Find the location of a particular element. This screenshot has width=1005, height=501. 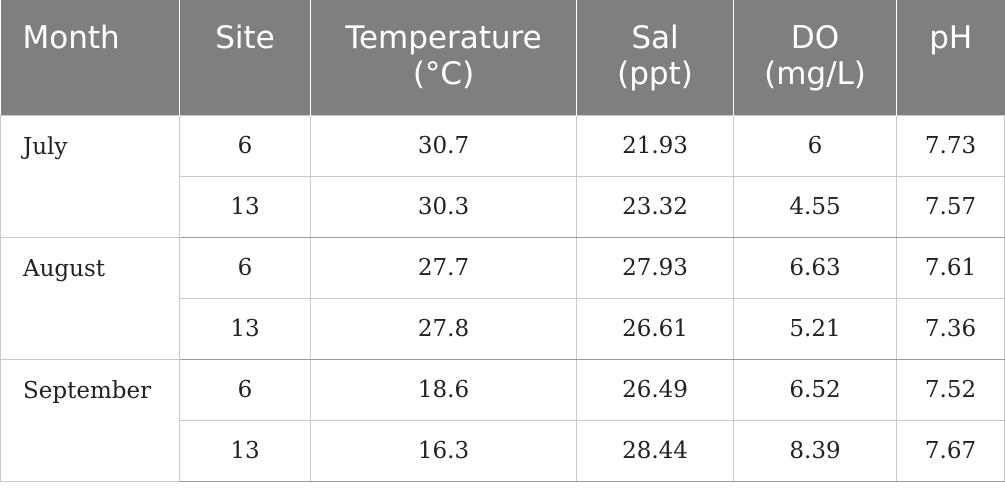

temperature-cell: 30.3 is located at coordinates (443, 206).